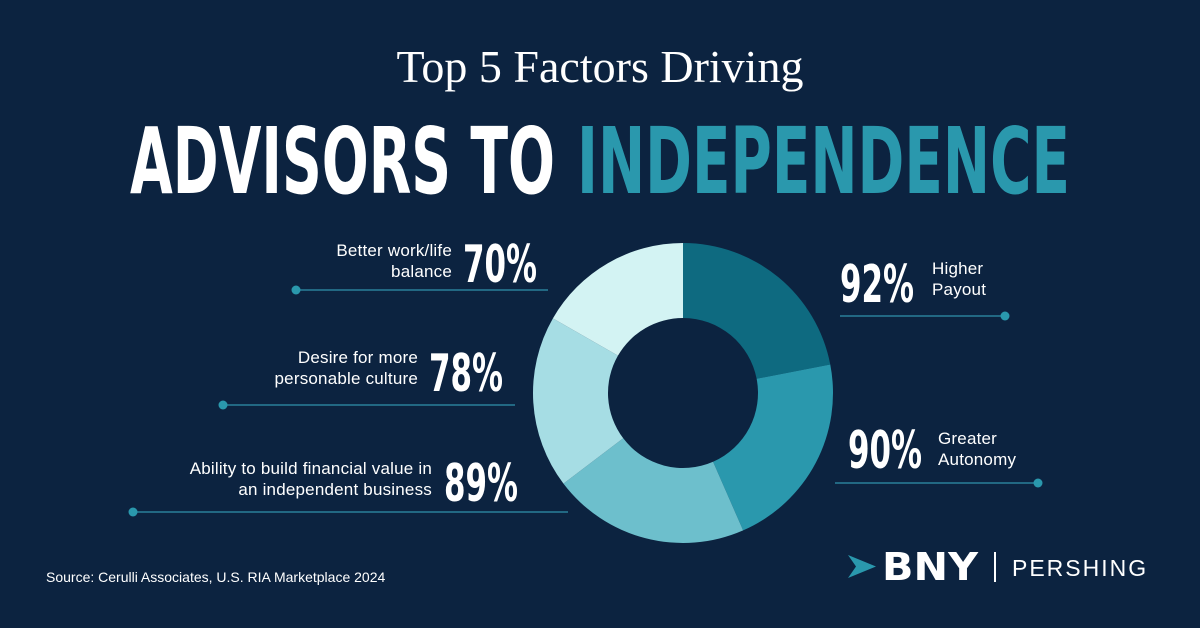  What do you see at coordinates (930, 567) in the screenshot?
I see `brand-name: BNY` at bounding box center [930, 567].